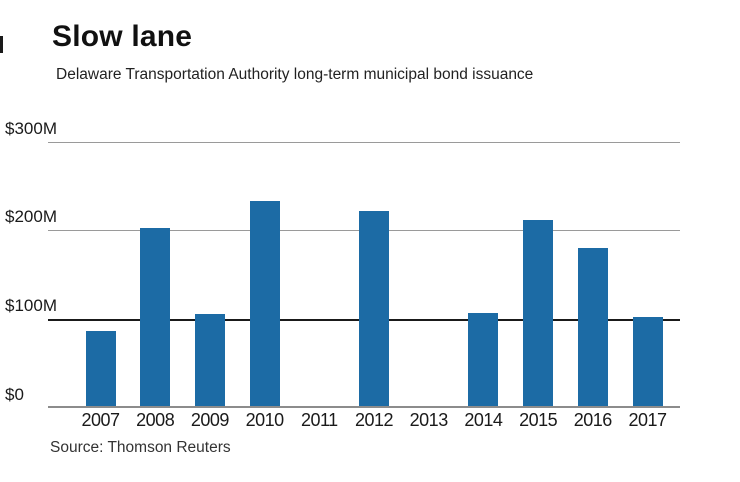 This screenshot has height=482, width=740. Describe the element at coordinates (364, 407) in the screenshot. I see `x-axis-baseline` at that location.